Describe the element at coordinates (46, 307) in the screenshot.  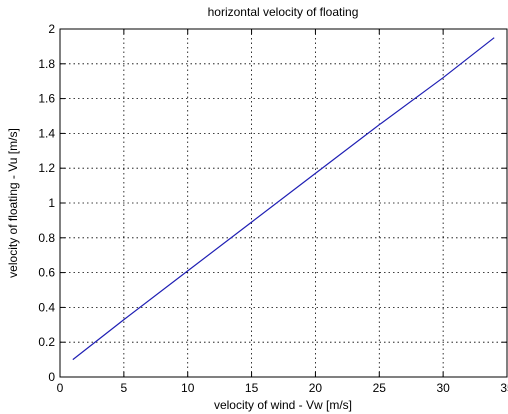
I see `y-tick-label: 0.4` at that location.